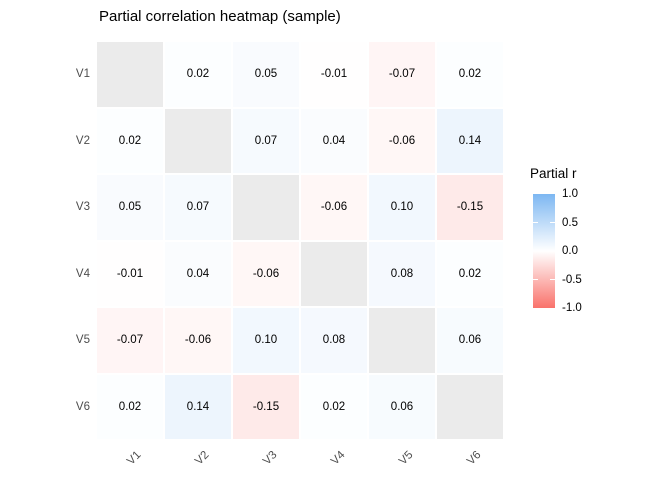 The width and height of the screenshot is (672, 480). I want to click on x-axis-label: V2, so click(202, 458).